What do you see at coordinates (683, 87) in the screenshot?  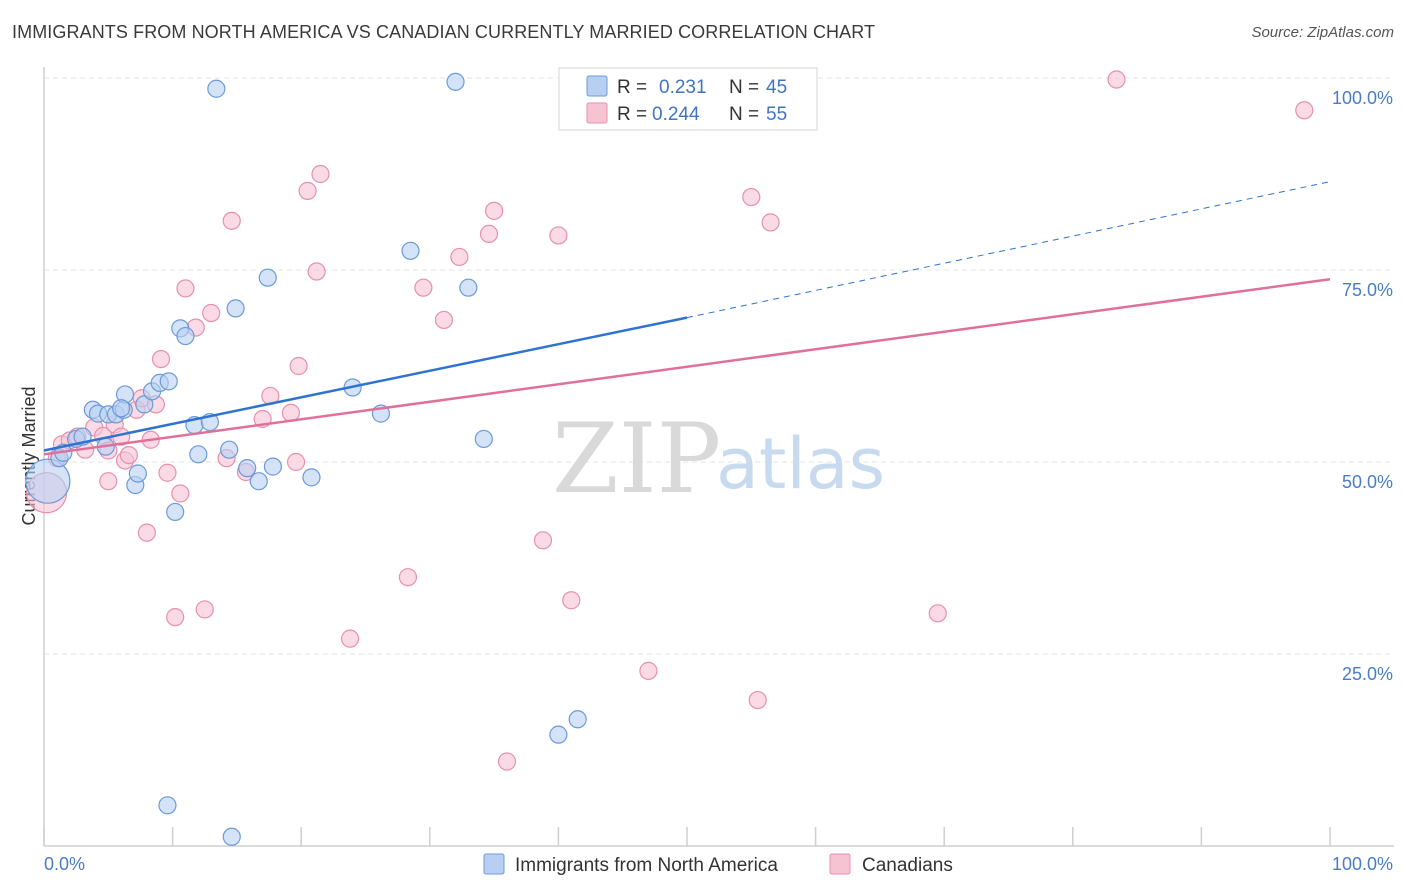 I see `legend-r-value-blue: 0.231` at bounding box center [683, 87].